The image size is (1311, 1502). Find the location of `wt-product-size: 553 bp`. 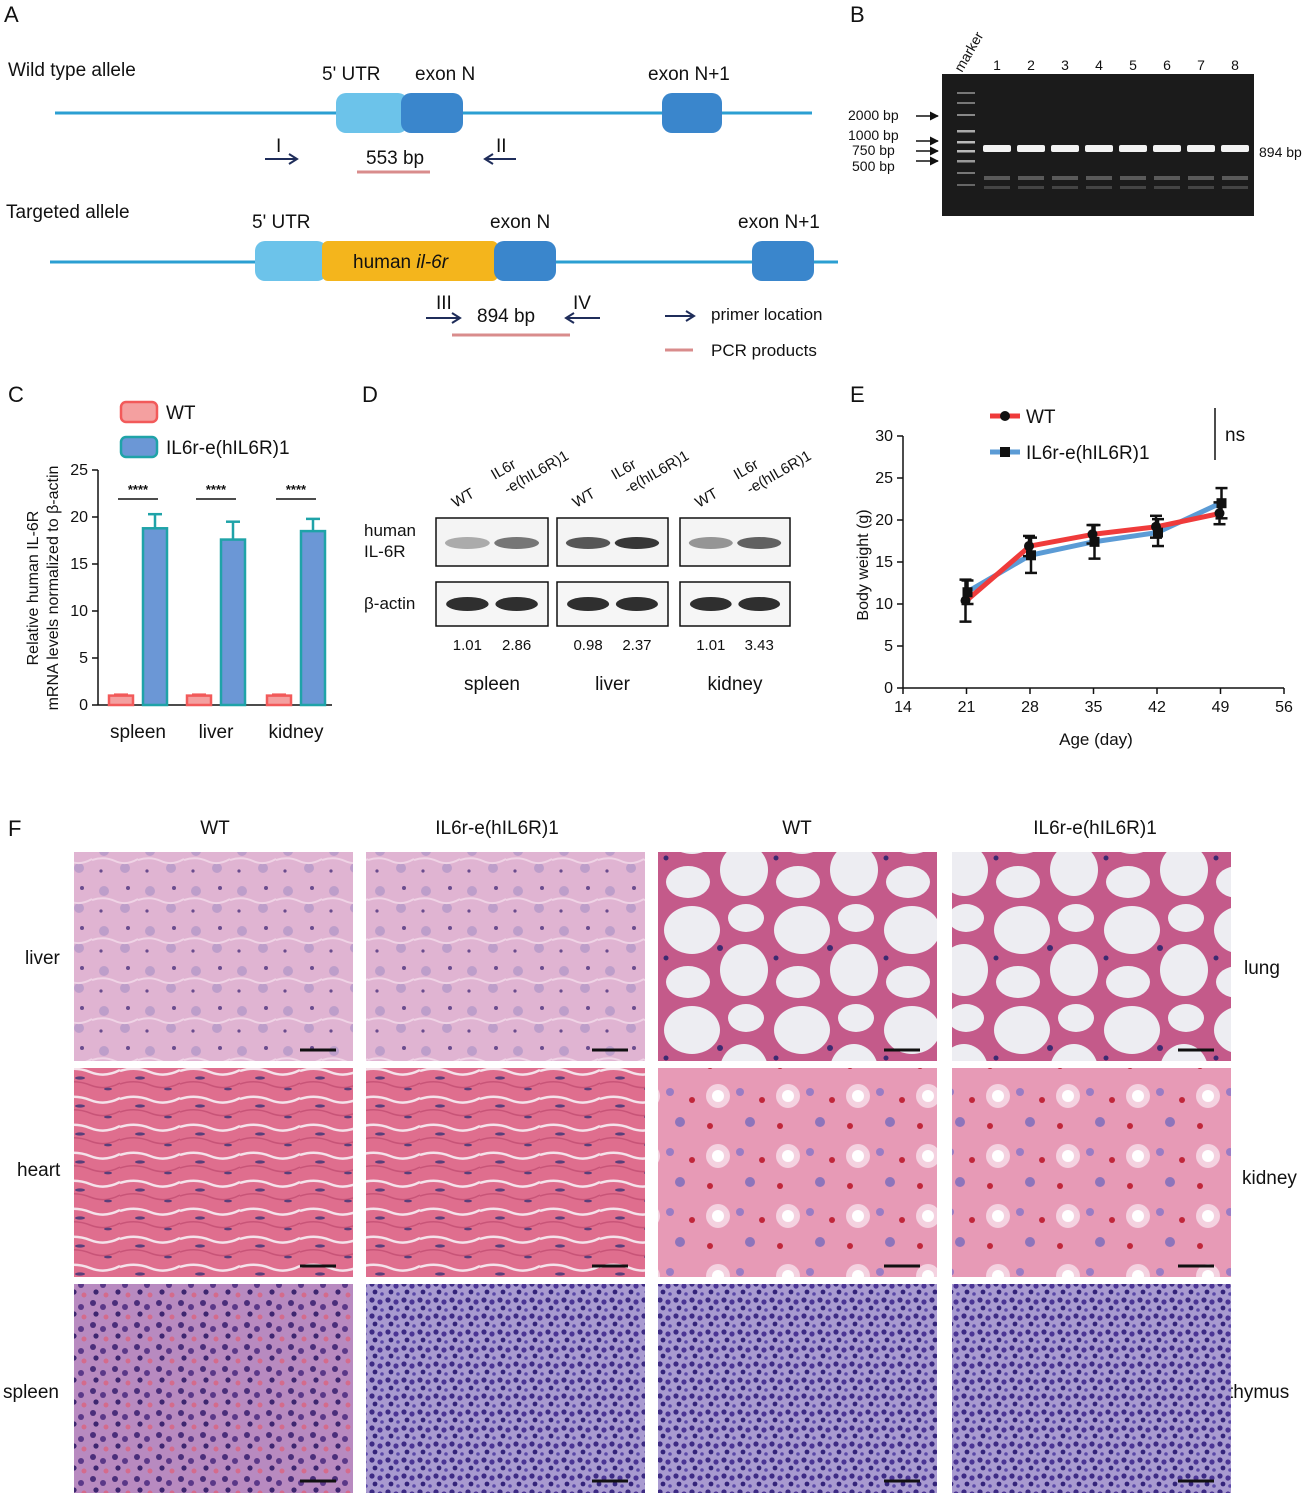

wt-product-size: 553 bp is located at coordinates (395, 158).